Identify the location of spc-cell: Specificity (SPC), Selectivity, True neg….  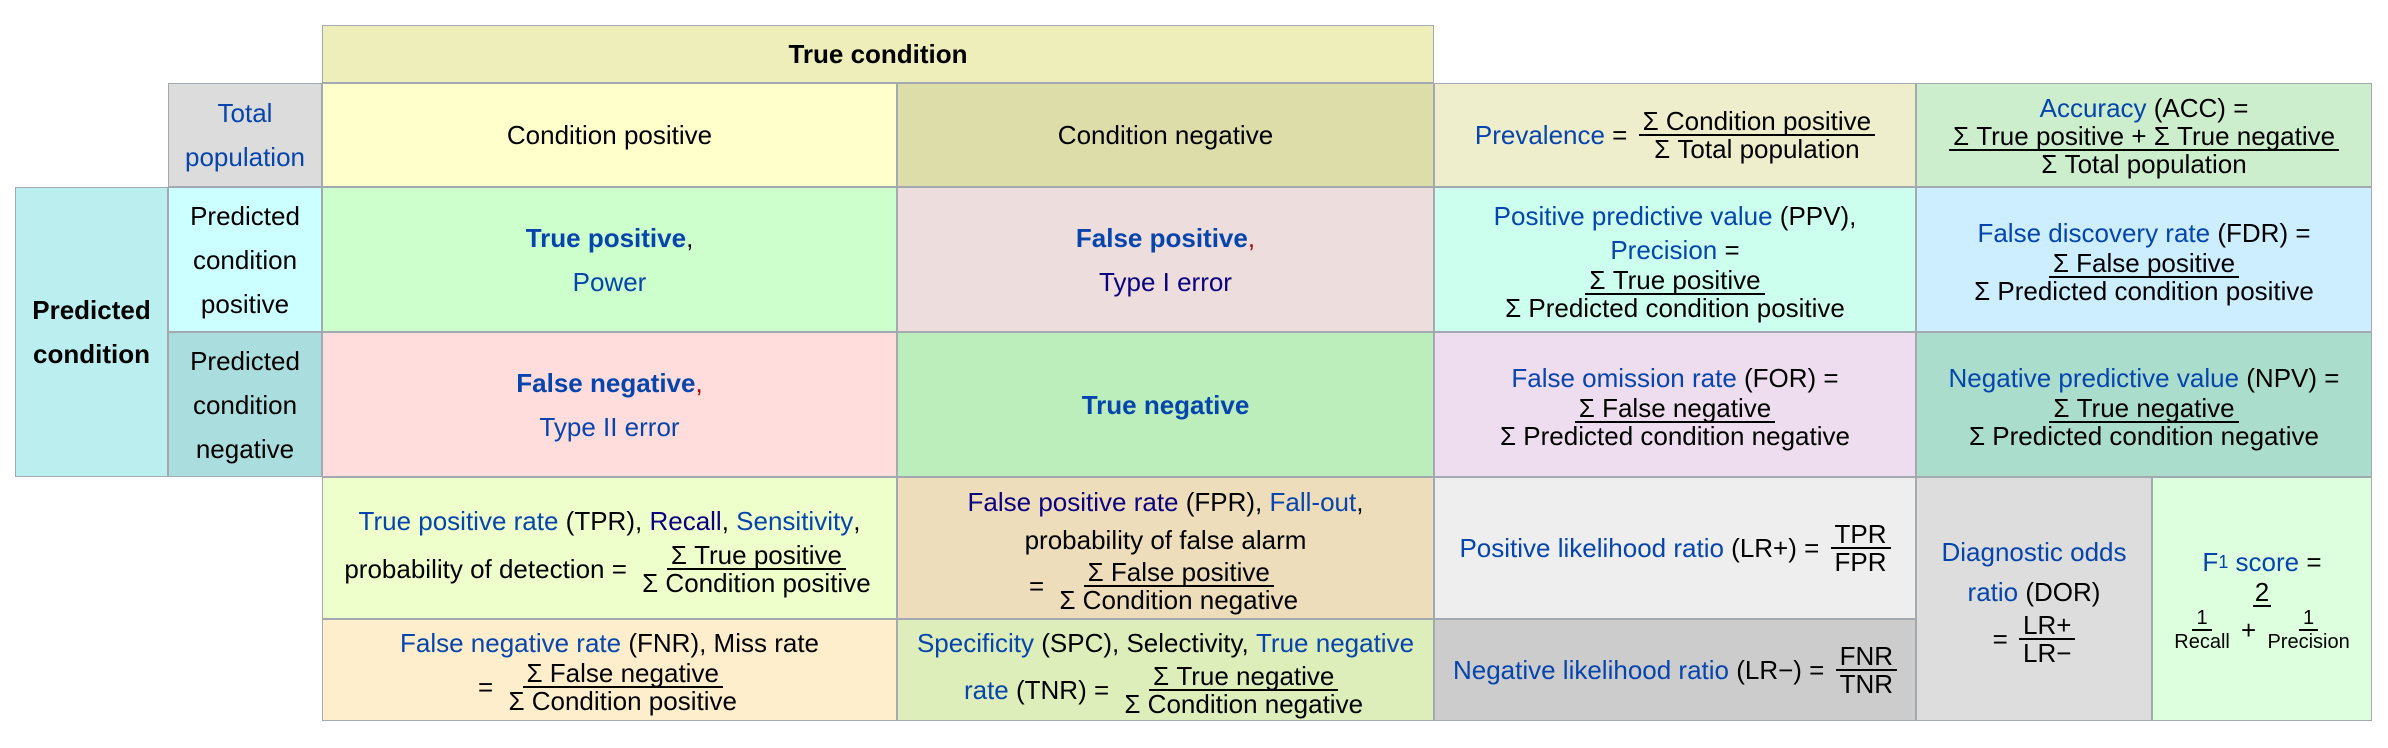
(1165, 670).